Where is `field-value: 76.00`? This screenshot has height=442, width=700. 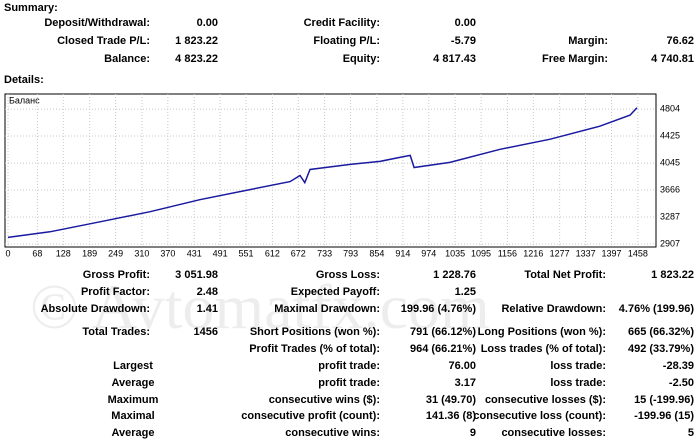 field-value: 76.00 is located at coordinates (462, 366).